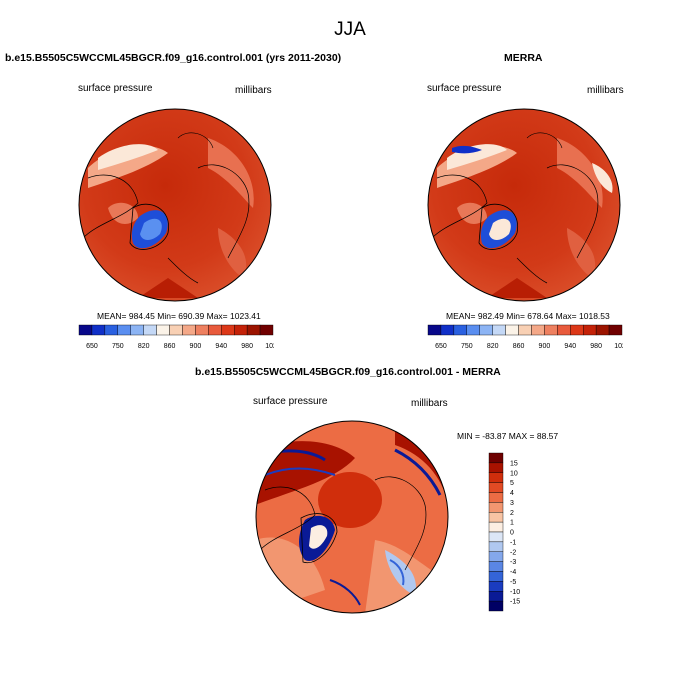 Image resolution: width=700 pixels, height=700 pixels. Describe the element at coordinates (179, 316) in the screenshot. I see `panel-1-stats: MEAN= 984.45 Min= 690.39 Max= 1023.41` at that location.